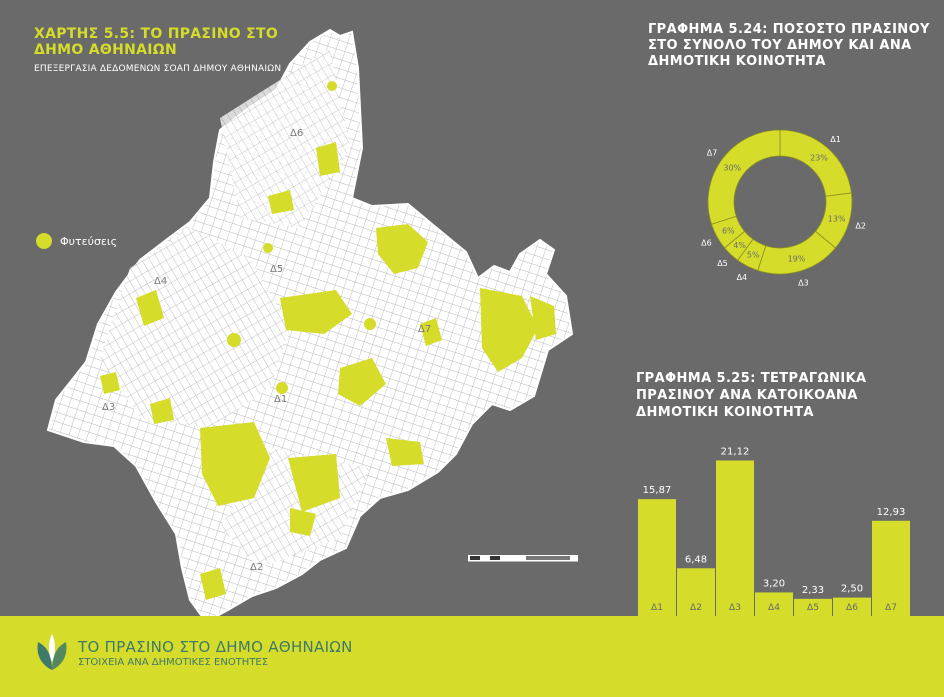 This screenshot has height=697, width=944. I want to click on bar-category-label: Δ3, so click(735, 608).